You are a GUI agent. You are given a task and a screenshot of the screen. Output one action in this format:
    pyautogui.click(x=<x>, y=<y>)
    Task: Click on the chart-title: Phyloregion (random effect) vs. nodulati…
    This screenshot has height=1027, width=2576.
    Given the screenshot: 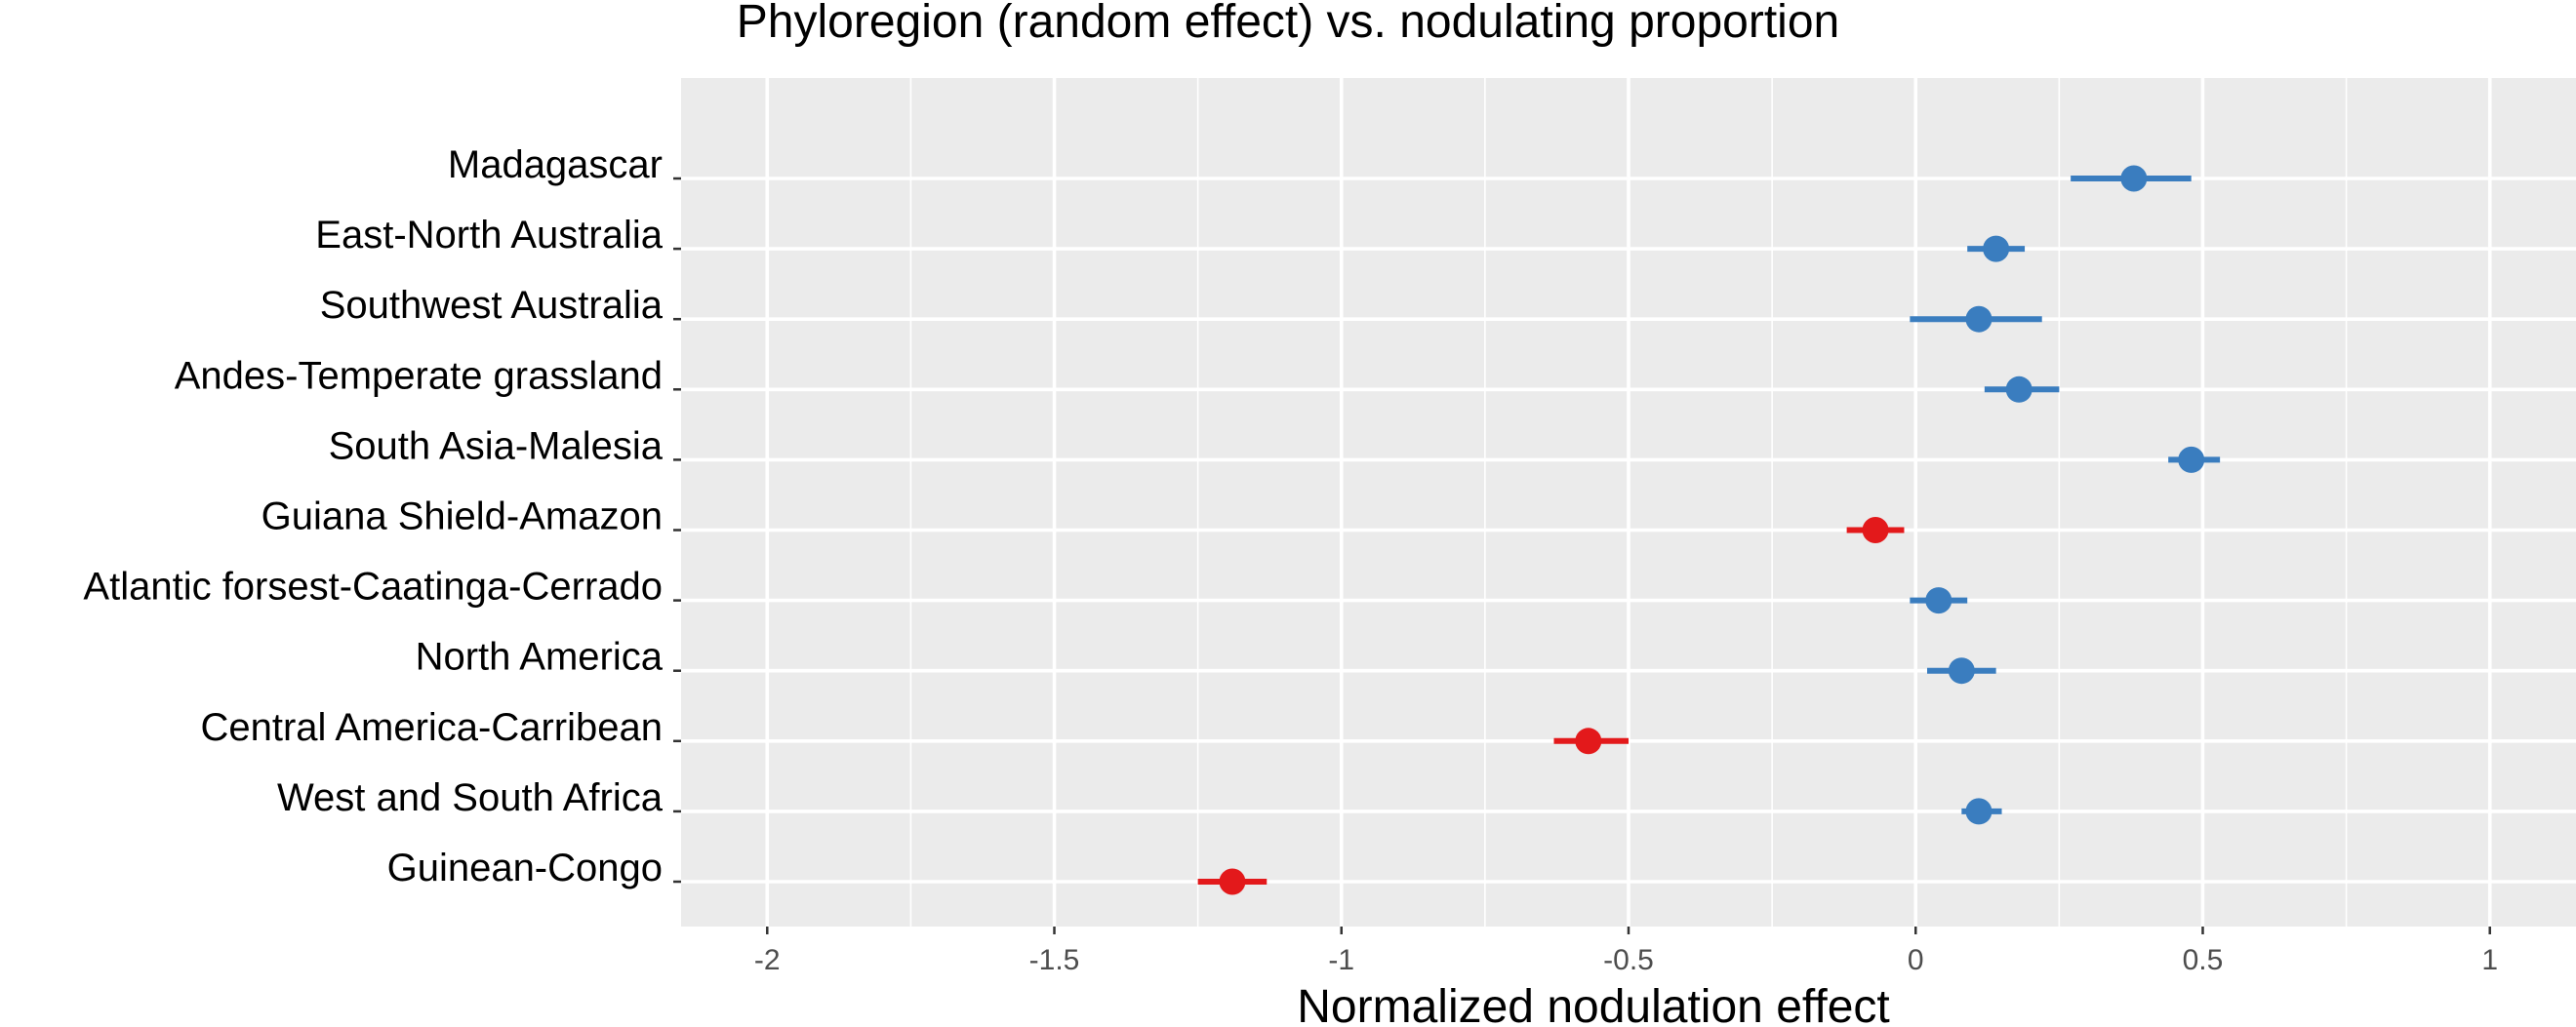 What is the action you would take?
    pyautogui.click(x=1288, y=24)
    